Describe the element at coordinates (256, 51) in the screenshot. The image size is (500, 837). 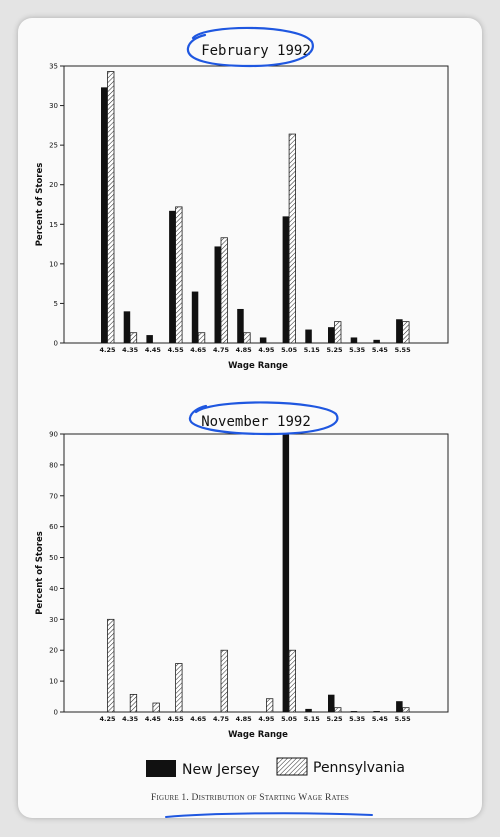
I see `chart-title: February 1992` at that location.